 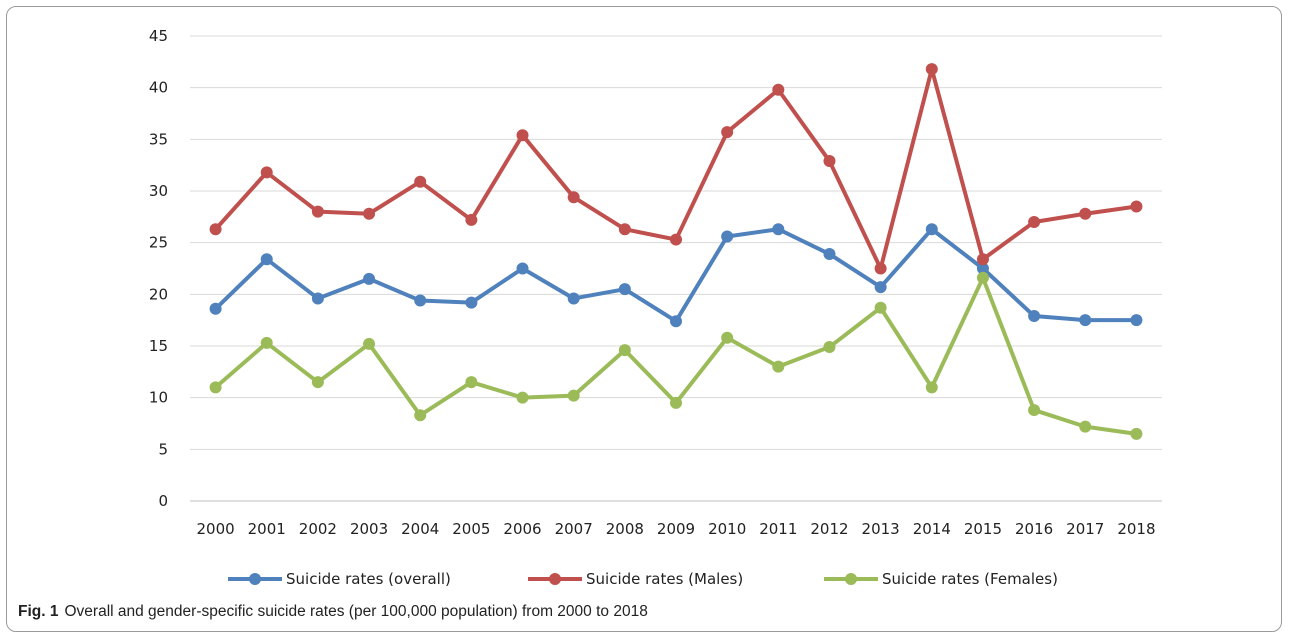 What do you see at coordinates (158, 268) in the screenshot?
I see `y-axis-tick-labels: 0 5 10 15 20 25 30 35 40 45` at bounding box center [158, 268].